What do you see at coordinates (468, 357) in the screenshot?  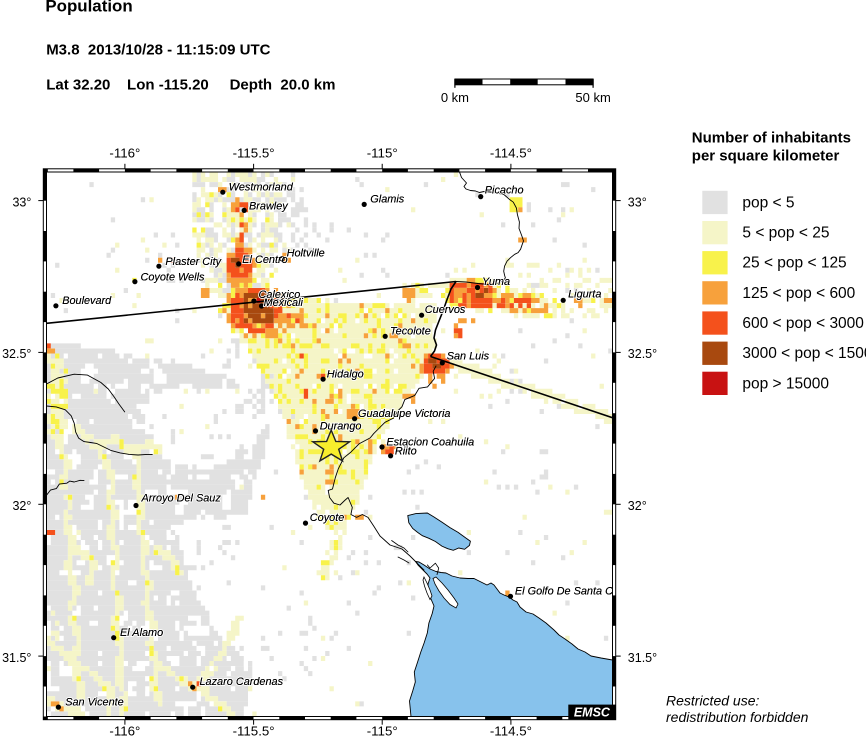 I see `svg-text: San Luis` at bounding box center [468, 357].